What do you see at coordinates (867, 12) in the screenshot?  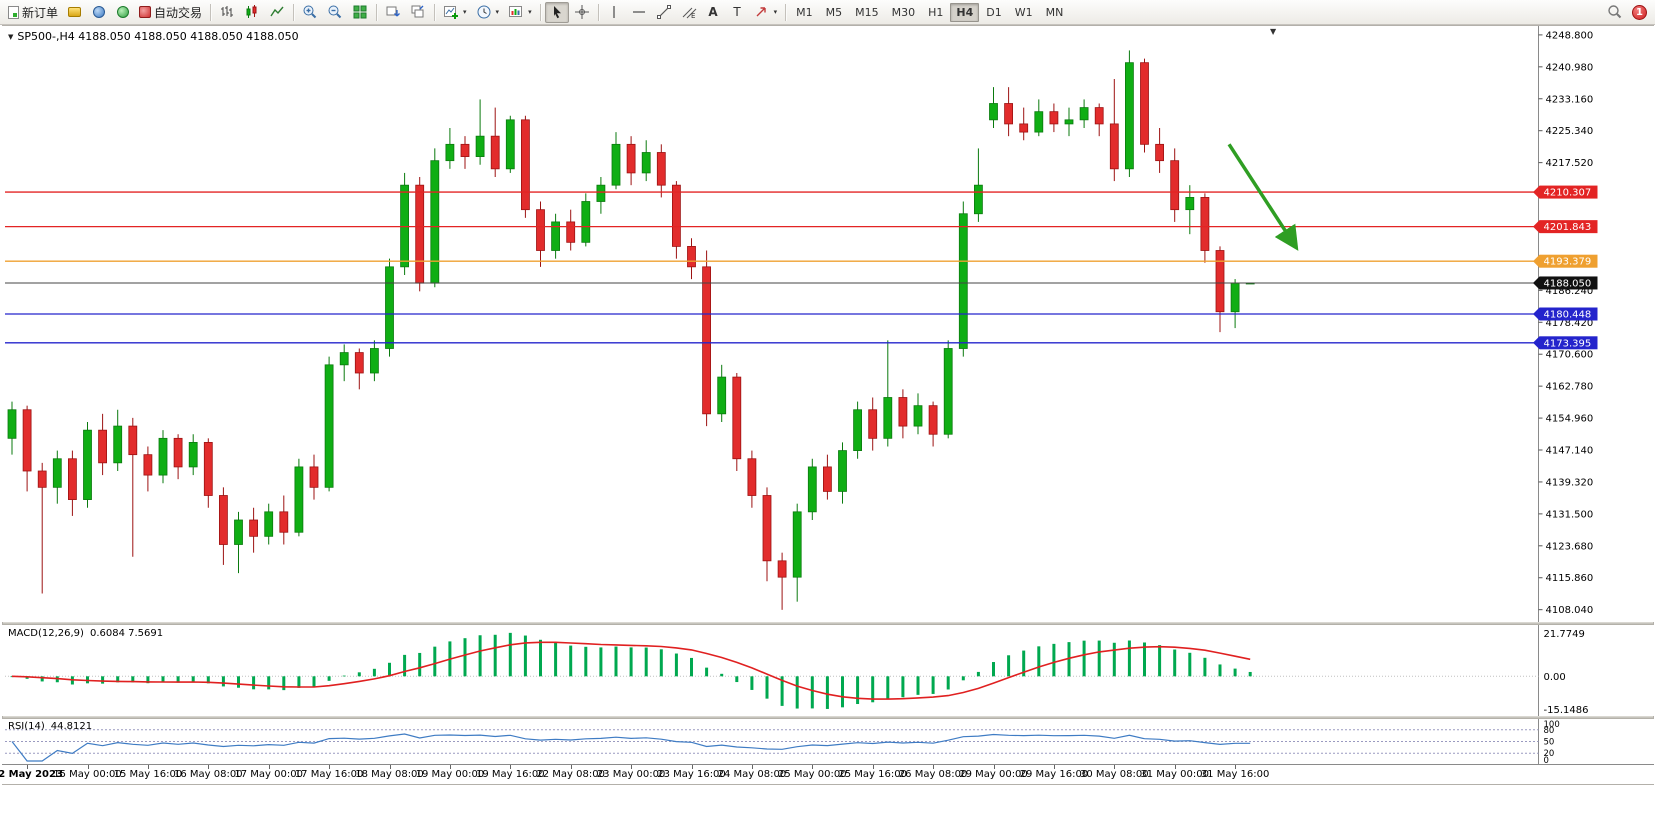 I see `timeframe-m15: M15` at bounding box center [867, 12].